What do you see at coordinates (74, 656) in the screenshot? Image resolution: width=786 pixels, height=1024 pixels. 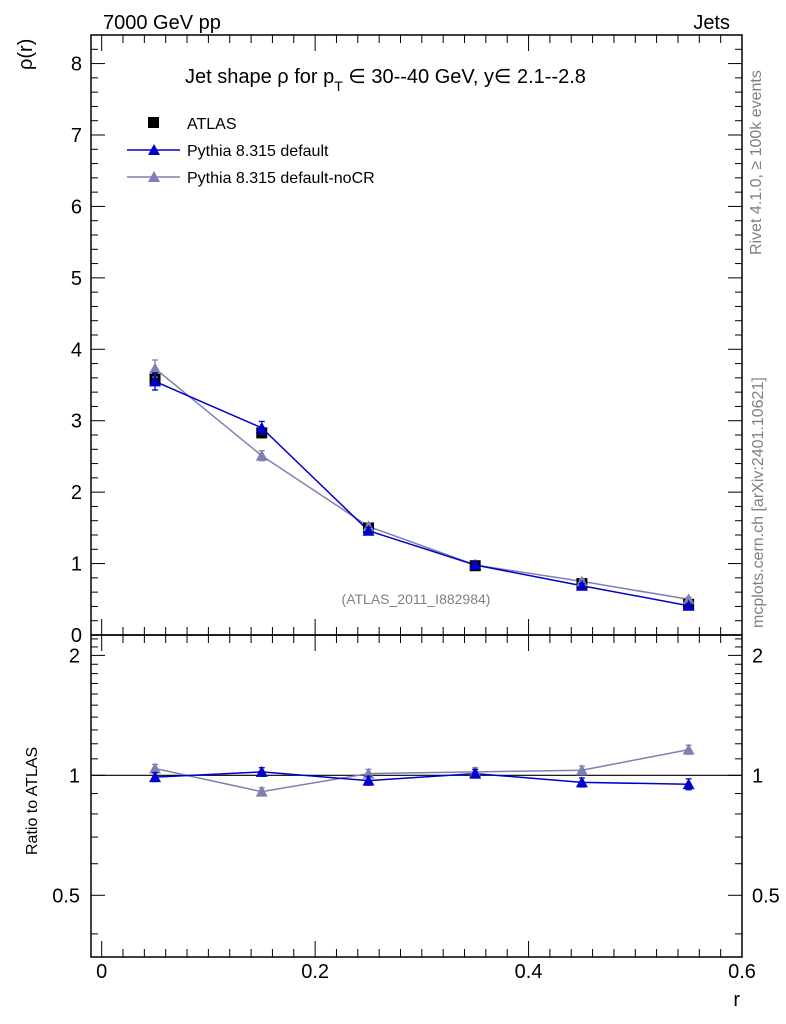 I see `ratio-y-tick-label-left: 2` at bounding box center [74, 656].